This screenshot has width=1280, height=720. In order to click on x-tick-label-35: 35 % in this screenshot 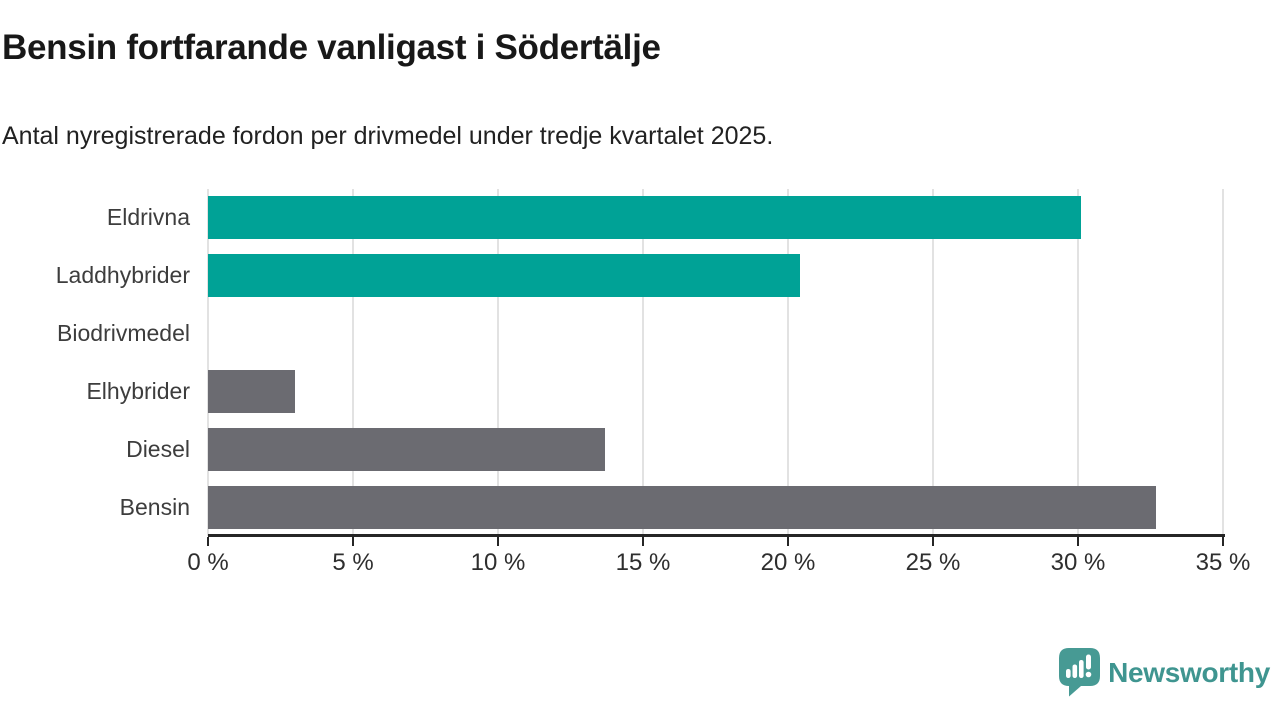, I will do `click(1223, 562)`.